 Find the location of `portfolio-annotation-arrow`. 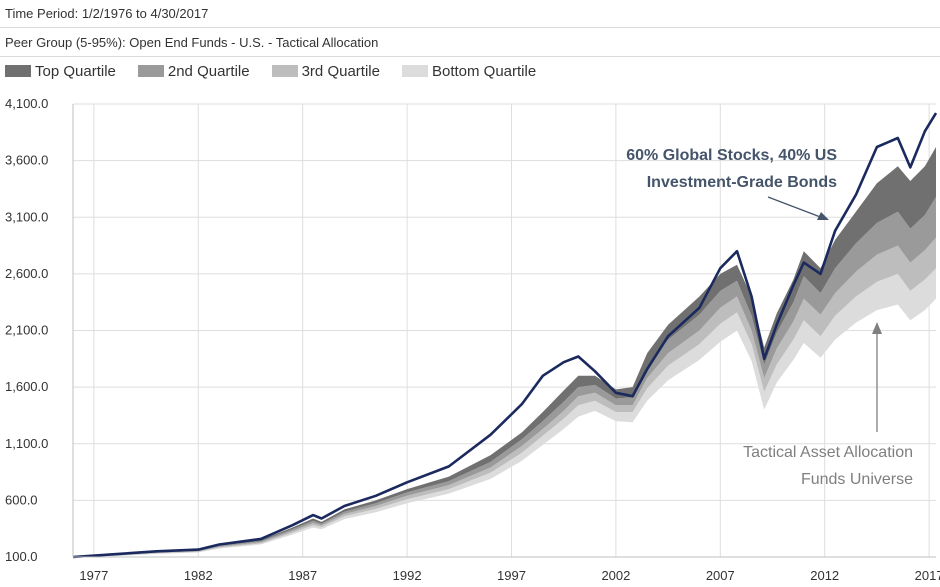

portfolio-annotation-arrow is located at coordinates (795, 207).